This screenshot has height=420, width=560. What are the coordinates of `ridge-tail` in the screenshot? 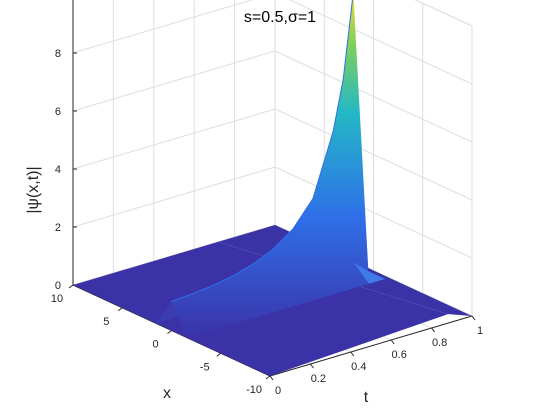 It's located at (369, 273).